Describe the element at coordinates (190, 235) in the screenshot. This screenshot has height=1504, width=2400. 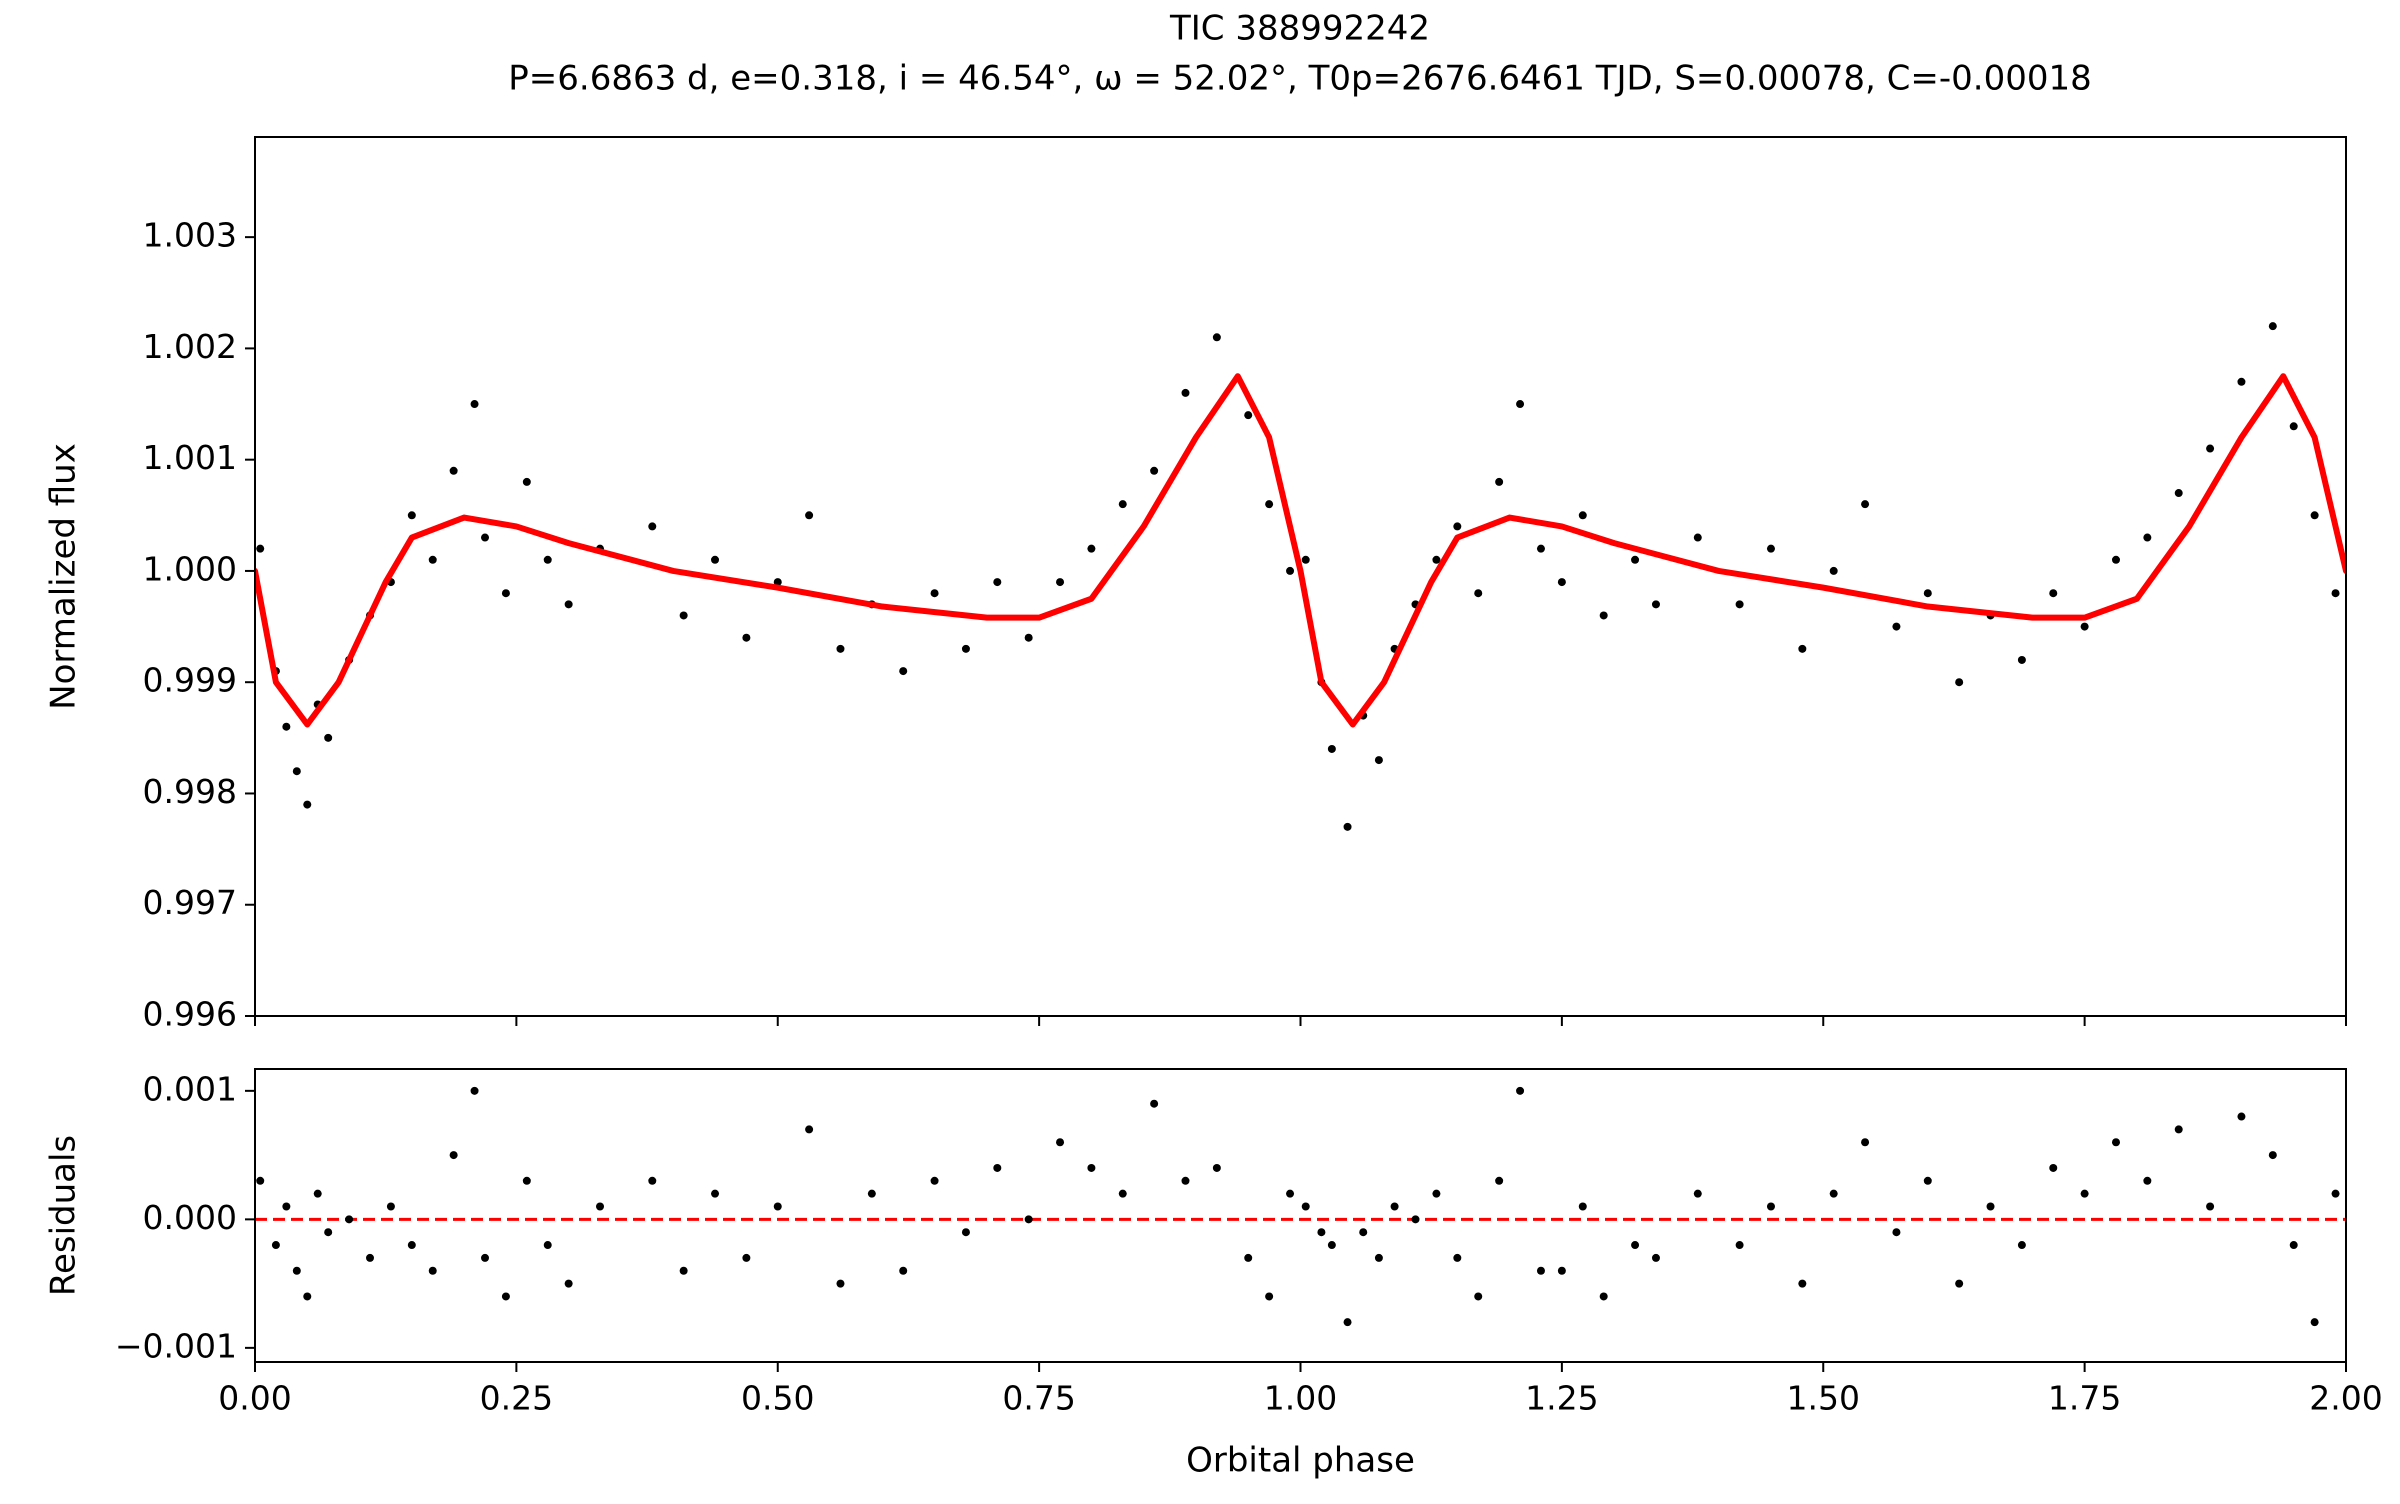
I see `y-tick-label: 1.003` at that location.